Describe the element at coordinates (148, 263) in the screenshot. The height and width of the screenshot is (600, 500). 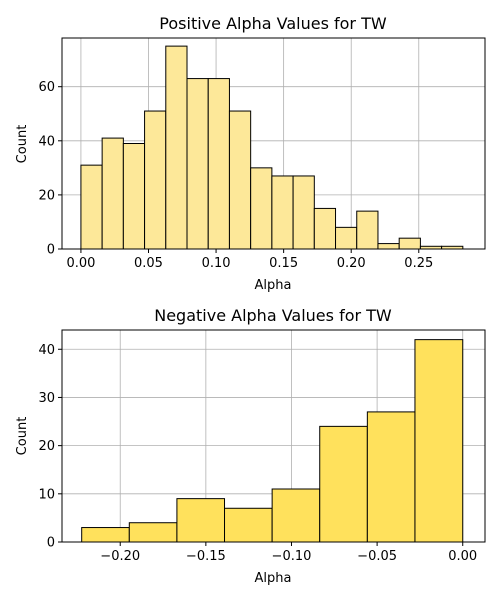
I see `x-tick-label: 0.05` at that location.